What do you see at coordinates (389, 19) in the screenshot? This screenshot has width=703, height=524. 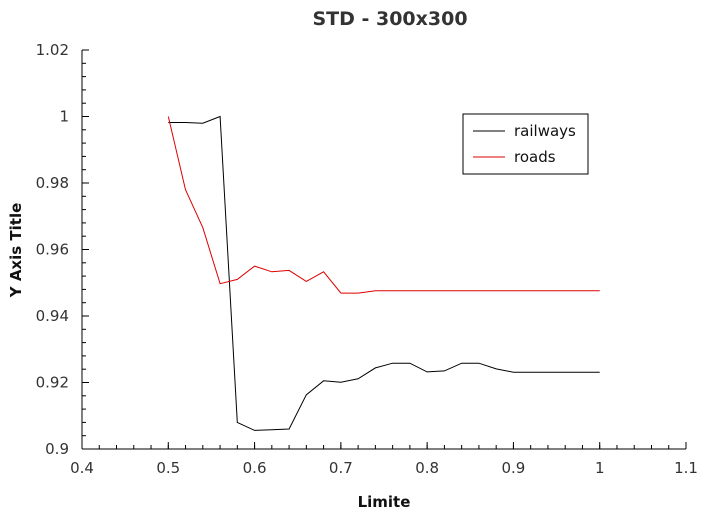 I see `chart-title: STD - 300x300` at bounding box center [389, 19].